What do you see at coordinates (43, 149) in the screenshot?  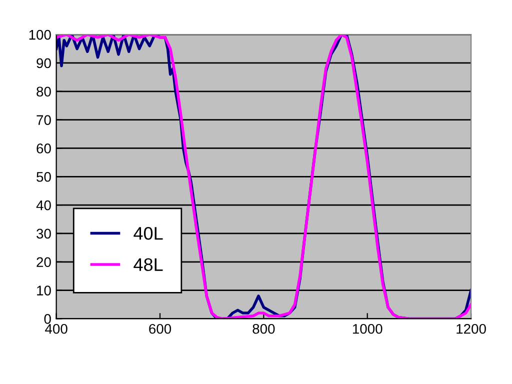 I see `y-tick-label: 60` at bounding box center [43, 149].